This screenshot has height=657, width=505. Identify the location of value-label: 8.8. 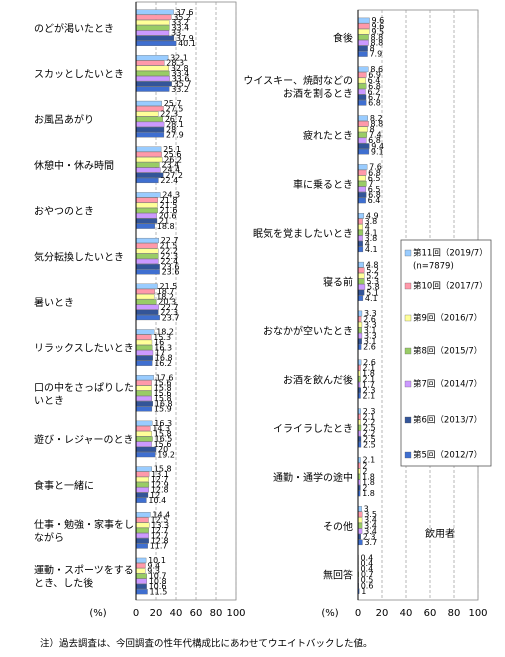
(377, 123).